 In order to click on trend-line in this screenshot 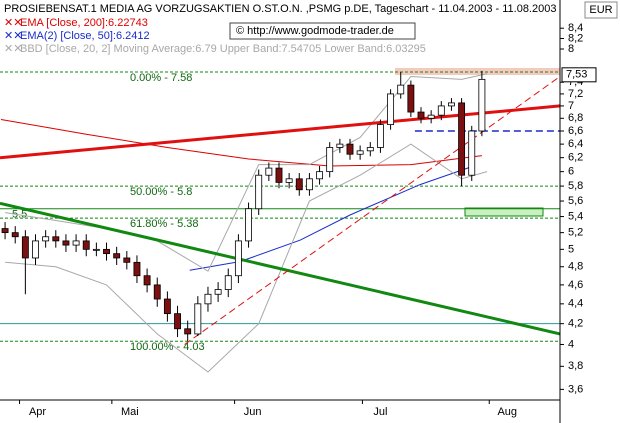, I will do `click(280, 132)`.